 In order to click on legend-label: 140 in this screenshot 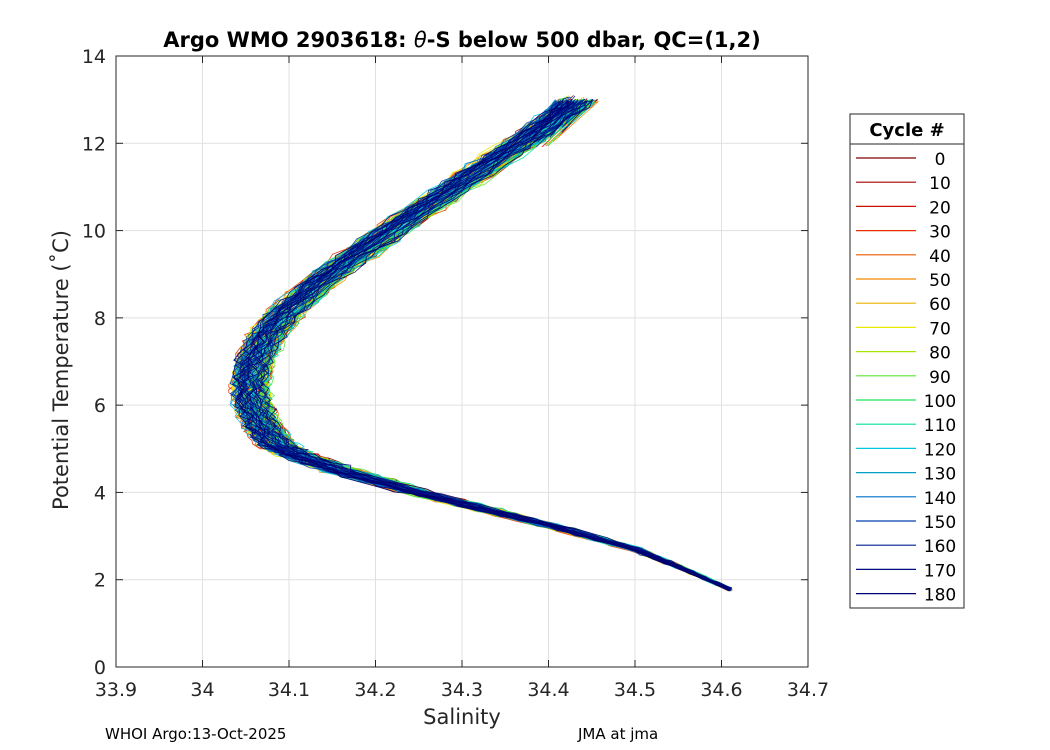, I will do `click(940, 499)`.